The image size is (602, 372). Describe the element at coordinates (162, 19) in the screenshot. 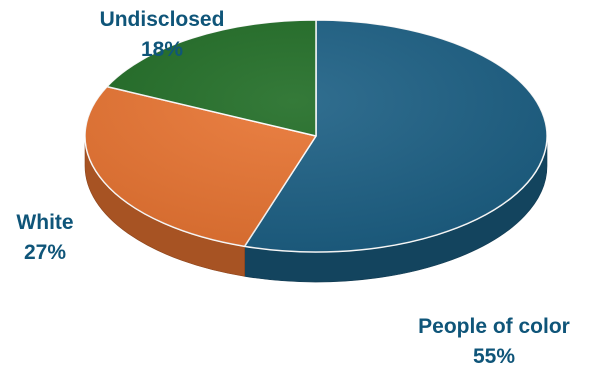

I see `slice-name: Undisclosed` at that location.